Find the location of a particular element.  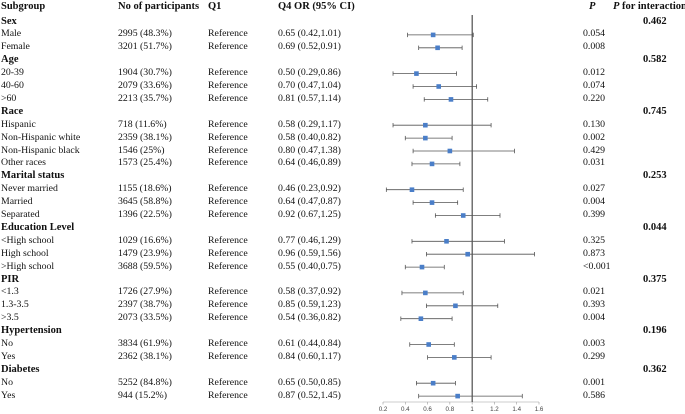

p-interaction-value: 0.375 is located at coordinates (655, 279).